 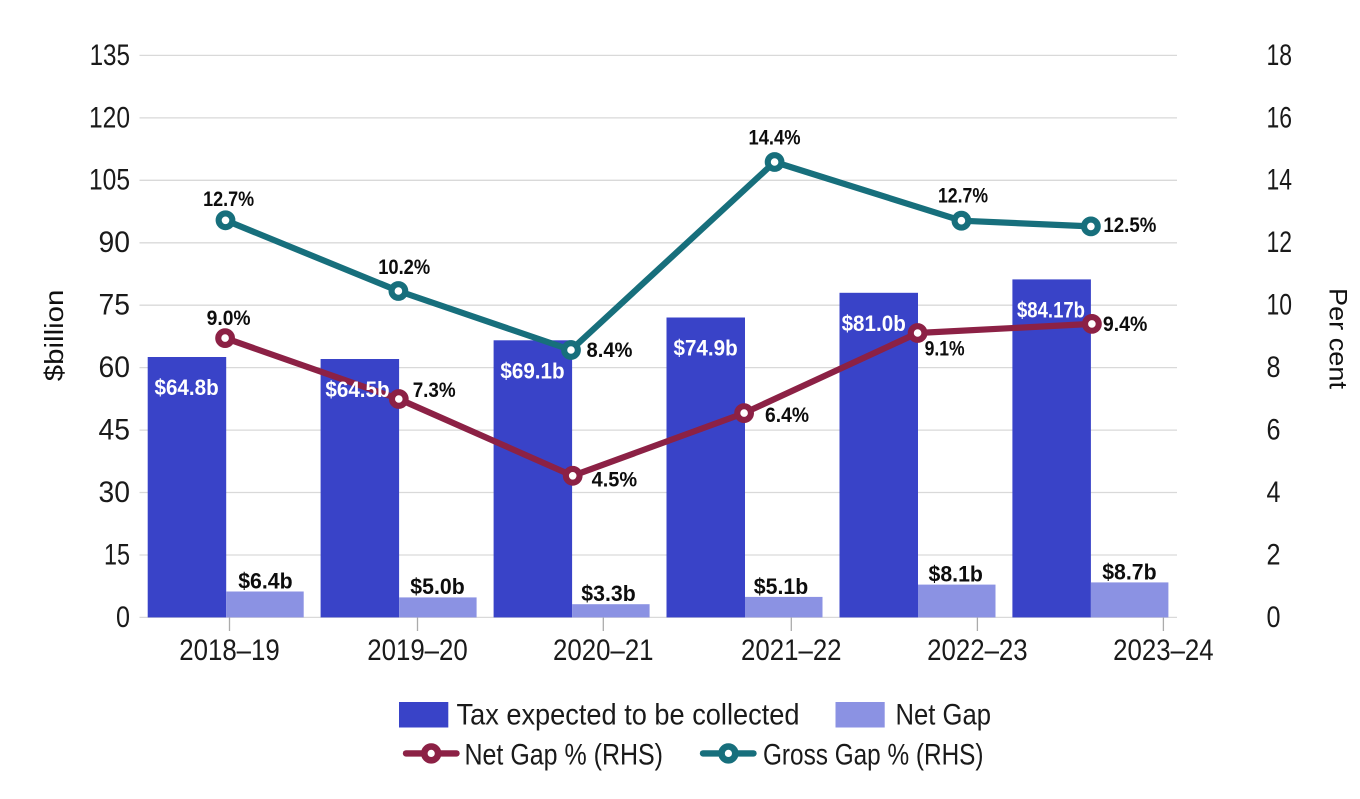 I want to click on svg-text: Net Gap % (RHS), so click(x=564, y=755).